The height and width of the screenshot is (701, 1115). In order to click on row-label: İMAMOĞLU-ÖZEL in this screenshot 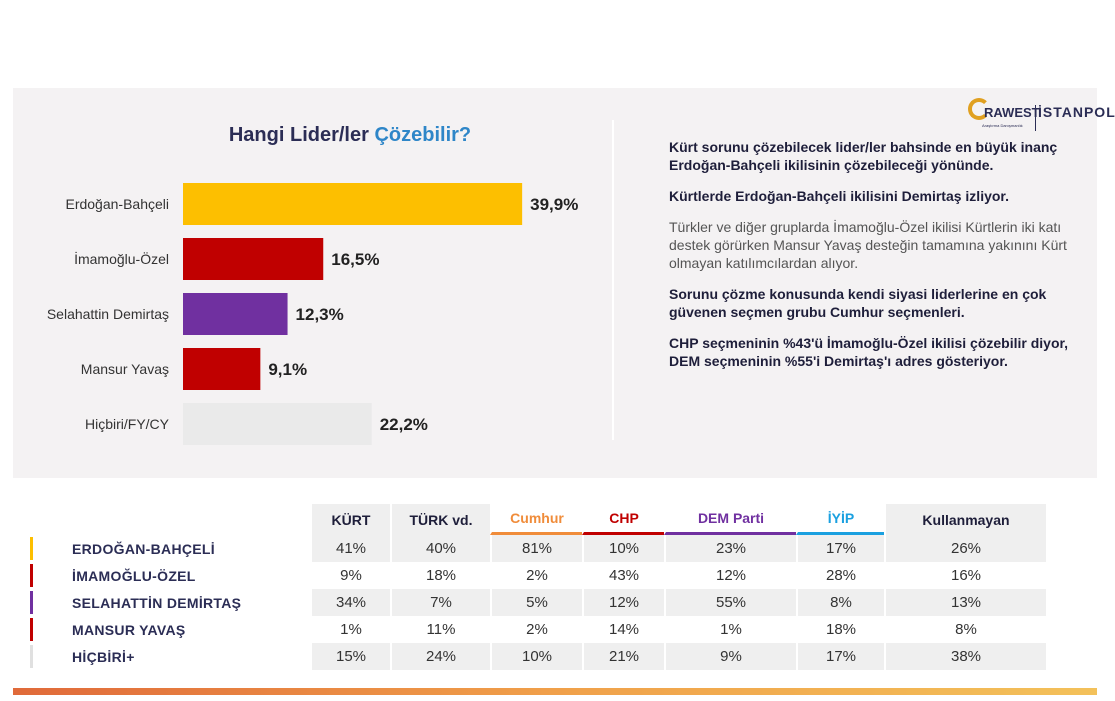, I will do `click(170, 575)`.